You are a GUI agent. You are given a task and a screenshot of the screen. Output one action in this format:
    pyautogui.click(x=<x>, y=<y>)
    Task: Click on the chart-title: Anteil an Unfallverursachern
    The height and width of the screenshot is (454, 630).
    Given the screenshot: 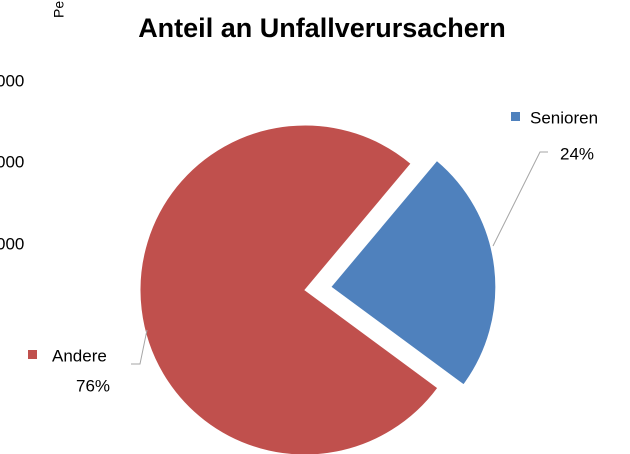 What is the action you would take?
    pyautogui.click(x=322, y=28)
    